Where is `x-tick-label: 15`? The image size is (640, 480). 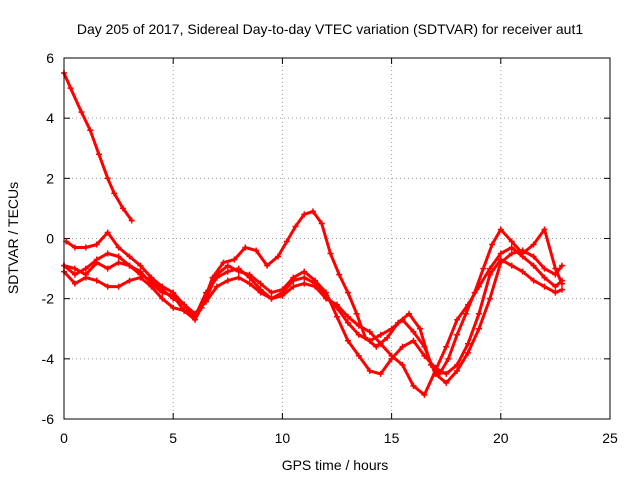
x-tick-label: 15 is located at coordinates (392, 438).